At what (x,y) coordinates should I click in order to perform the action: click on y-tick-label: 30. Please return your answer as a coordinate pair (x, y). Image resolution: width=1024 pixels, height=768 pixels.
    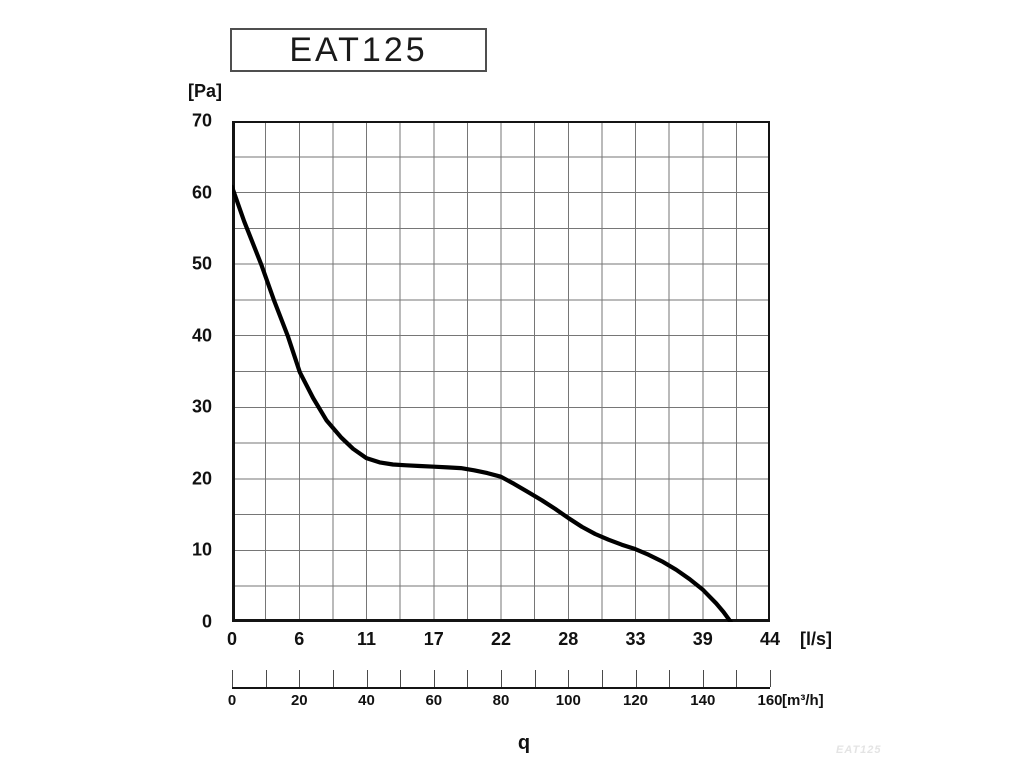
    Looking at the image, I should click on (201, 406).